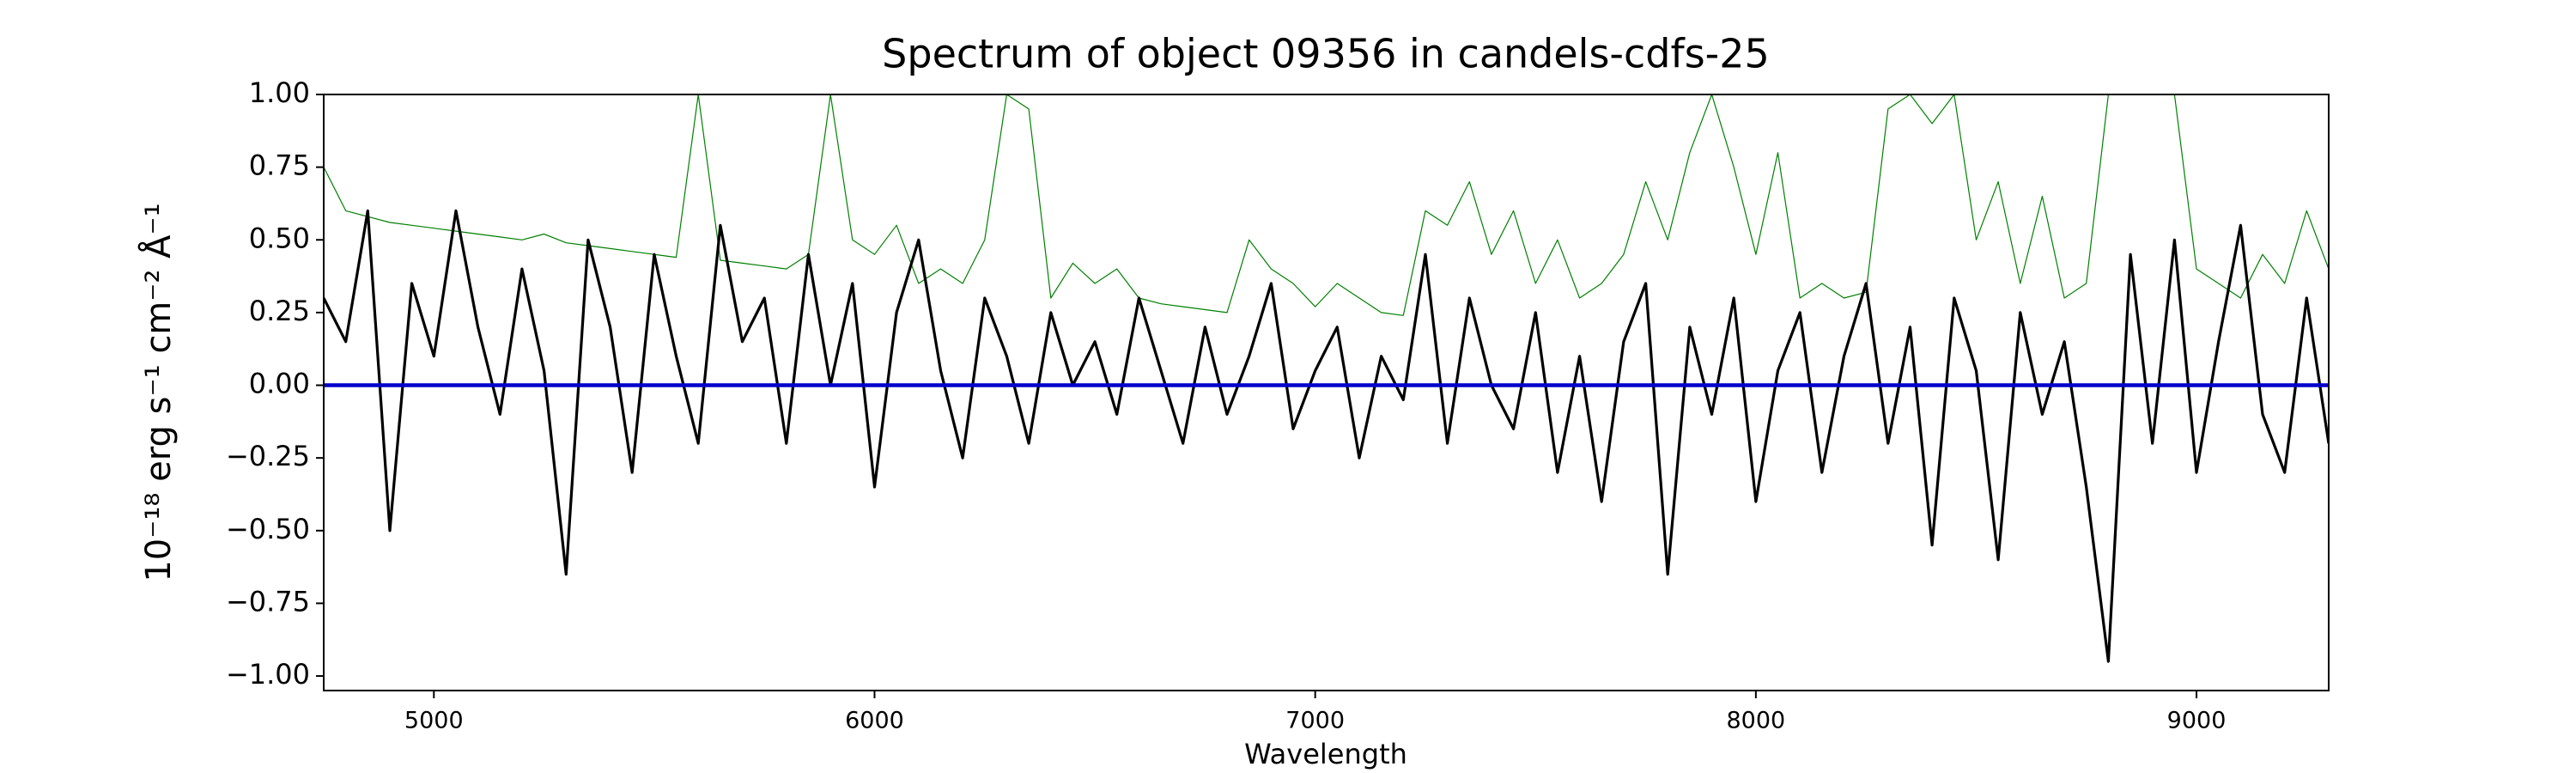  What do you see at coordinates (268, 529) in the screenshot?
I see `y-tick-label: −0.50` at bounding box center [268, 529].